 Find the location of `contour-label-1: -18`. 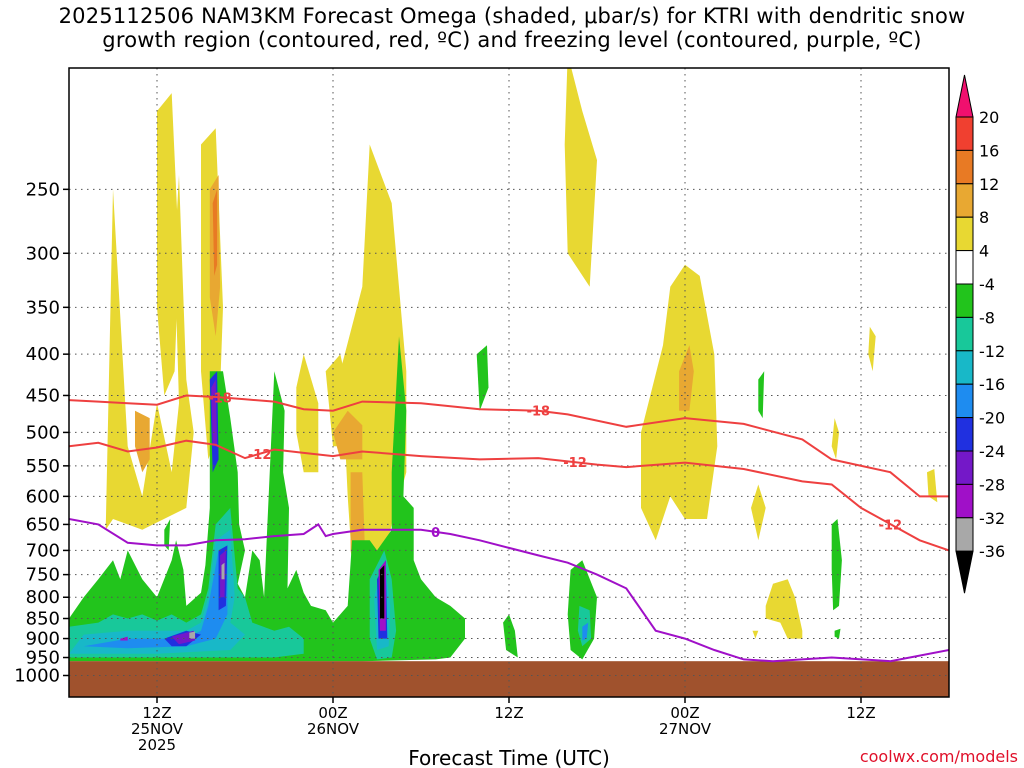

contour-label-1: -18 is located at coordinates (539, 412).